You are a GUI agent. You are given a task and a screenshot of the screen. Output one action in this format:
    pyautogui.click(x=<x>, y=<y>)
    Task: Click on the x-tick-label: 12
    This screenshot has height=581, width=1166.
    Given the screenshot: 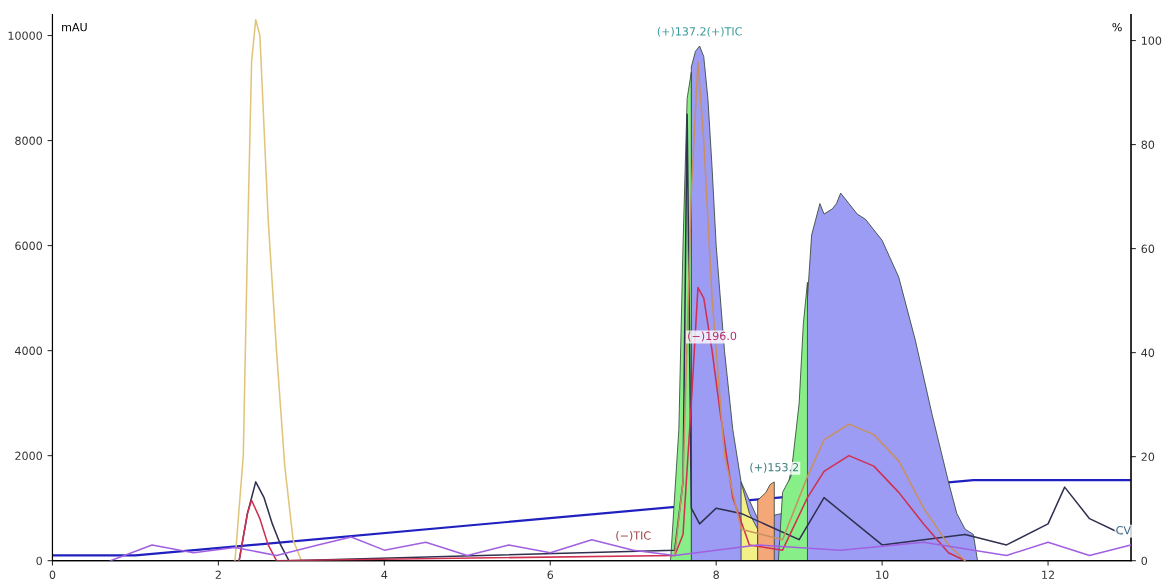 What is the action you would take?
    pyautogui.click(x=1048, y=574)
    